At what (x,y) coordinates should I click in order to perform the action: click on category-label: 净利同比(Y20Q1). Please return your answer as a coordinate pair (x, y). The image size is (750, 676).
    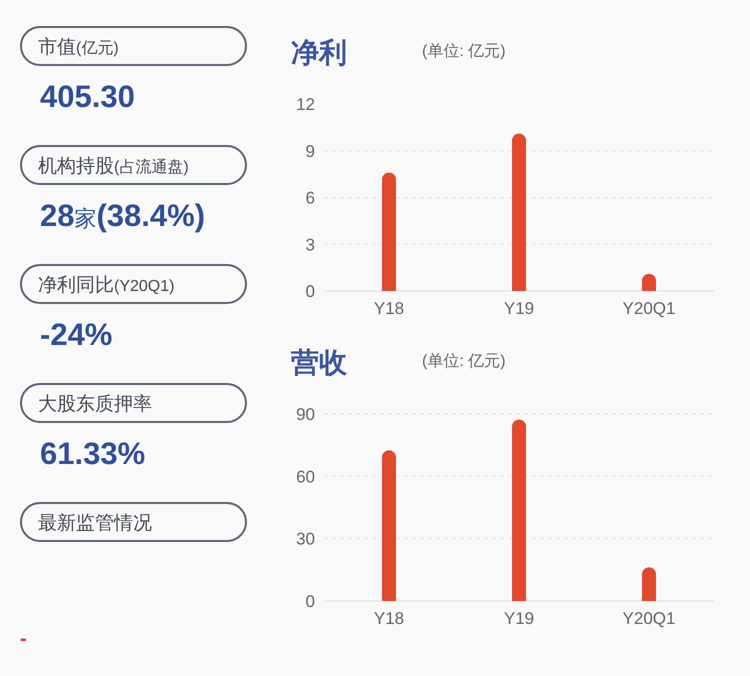
    Looking at the image, I should click on (106, 285).